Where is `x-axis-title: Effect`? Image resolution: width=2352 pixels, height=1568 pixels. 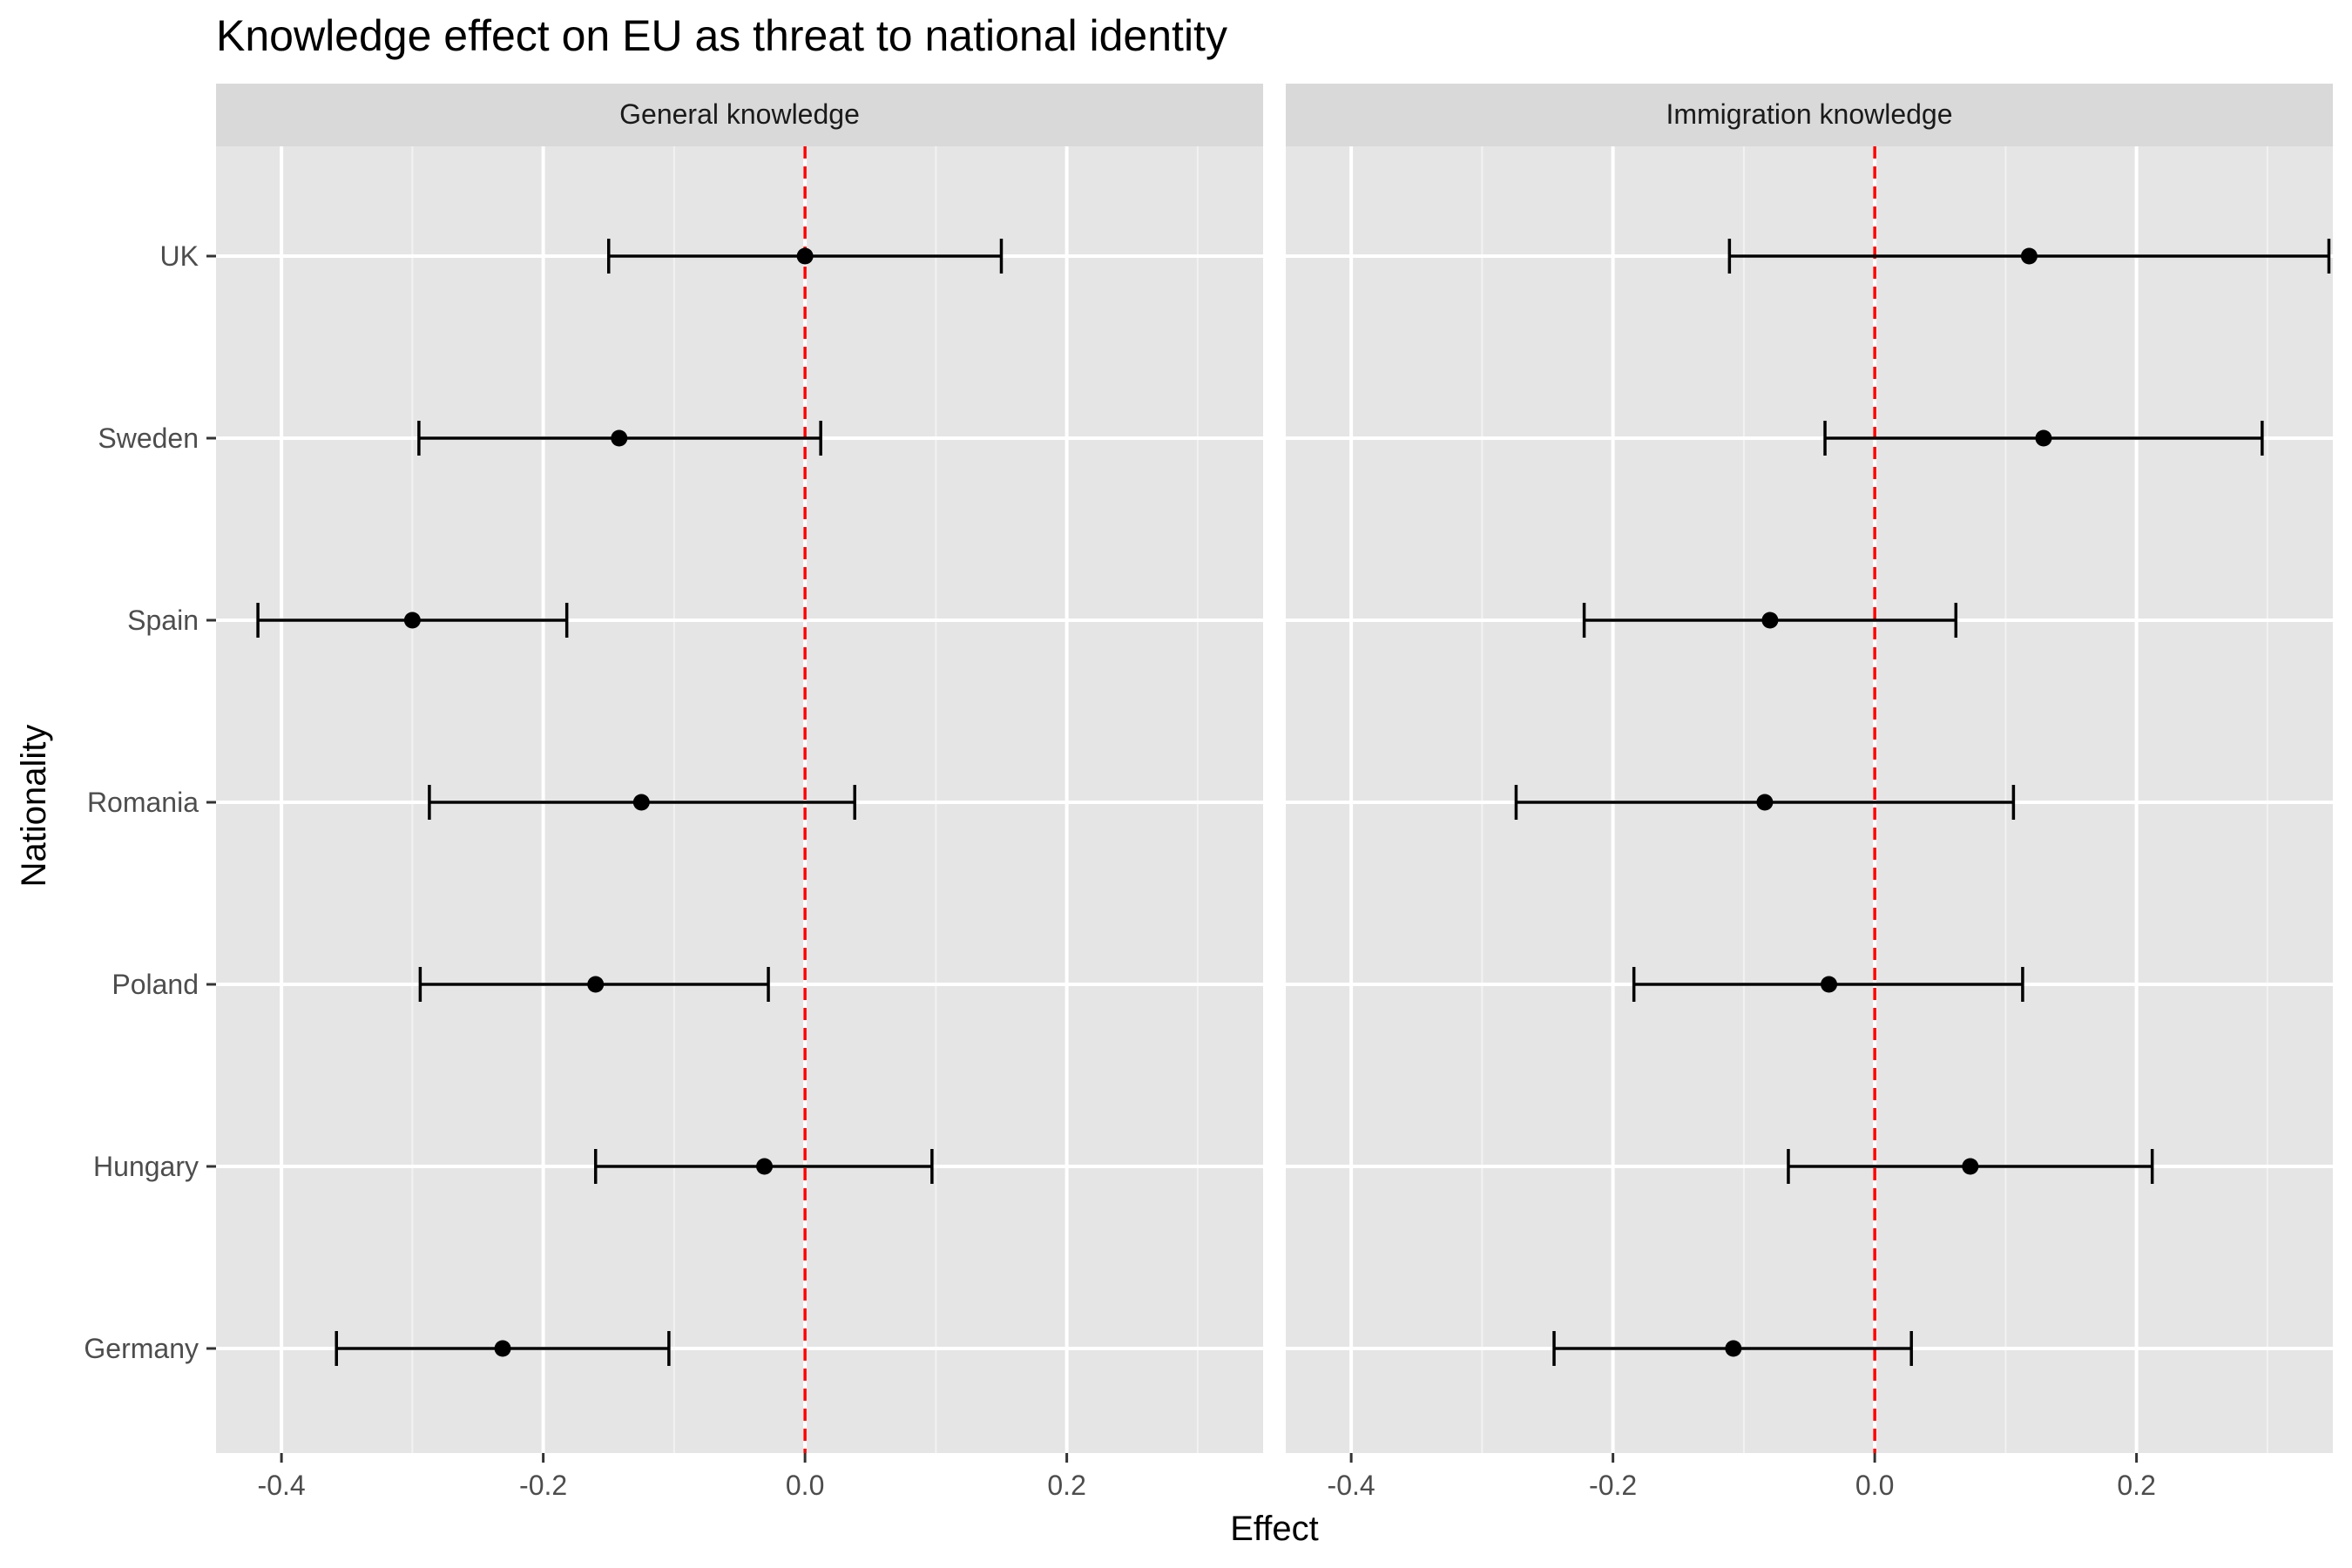
x-axis-title: Effect is located at coordinates (1274, 1529).